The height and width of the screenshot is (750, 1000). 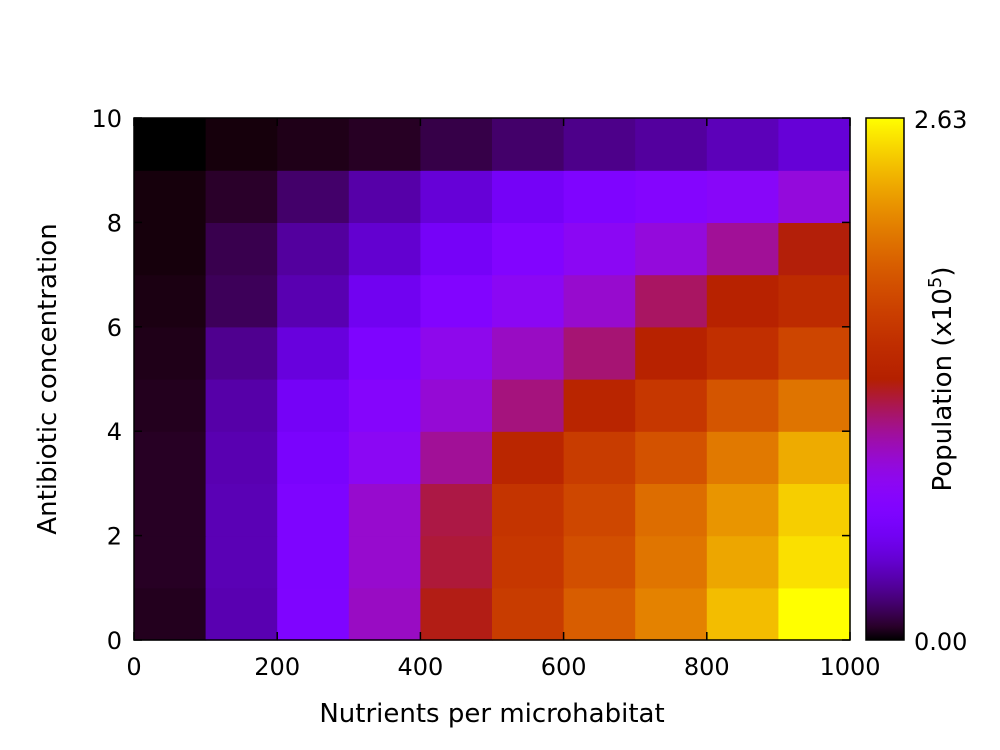 What do you see at coordinates (935, 282) in the screenshot?
I see `colorbar-label-sup: 5` at bounding box center [935, 282].